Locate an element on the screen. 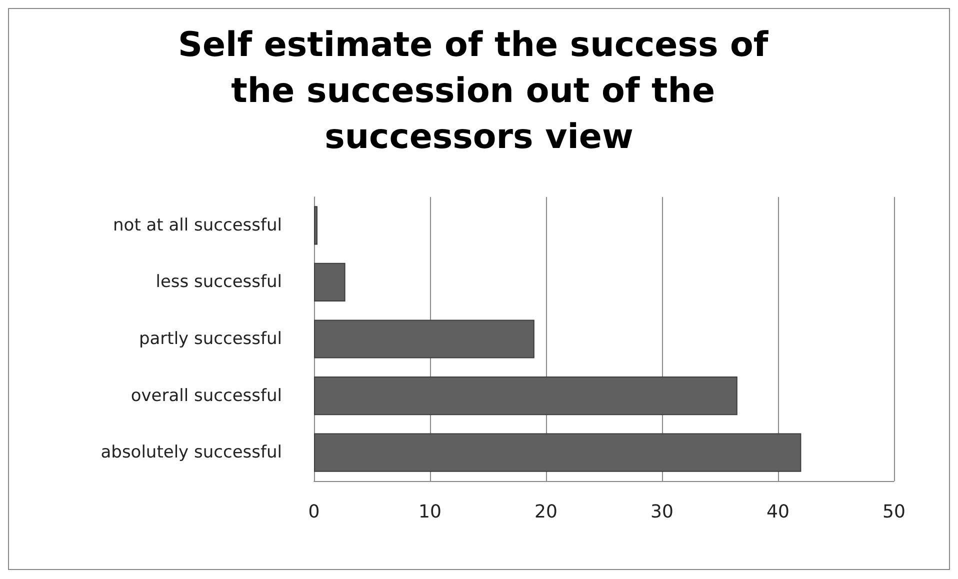  x-tick-label: 20 is located at coordinates (546, 512).